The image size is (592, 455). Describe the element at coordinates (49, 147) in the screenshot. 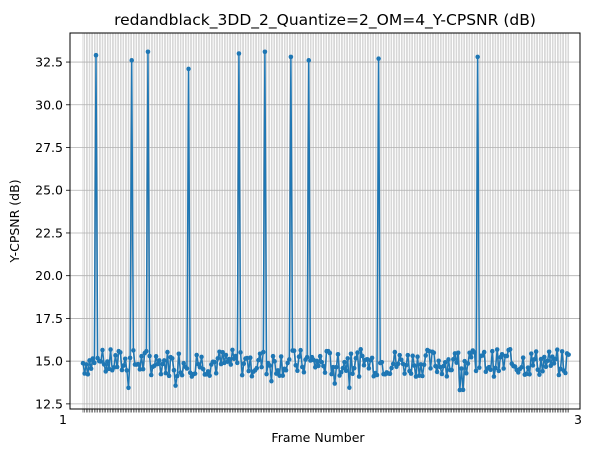

I see `y-tick-label: 27.5` at that location.